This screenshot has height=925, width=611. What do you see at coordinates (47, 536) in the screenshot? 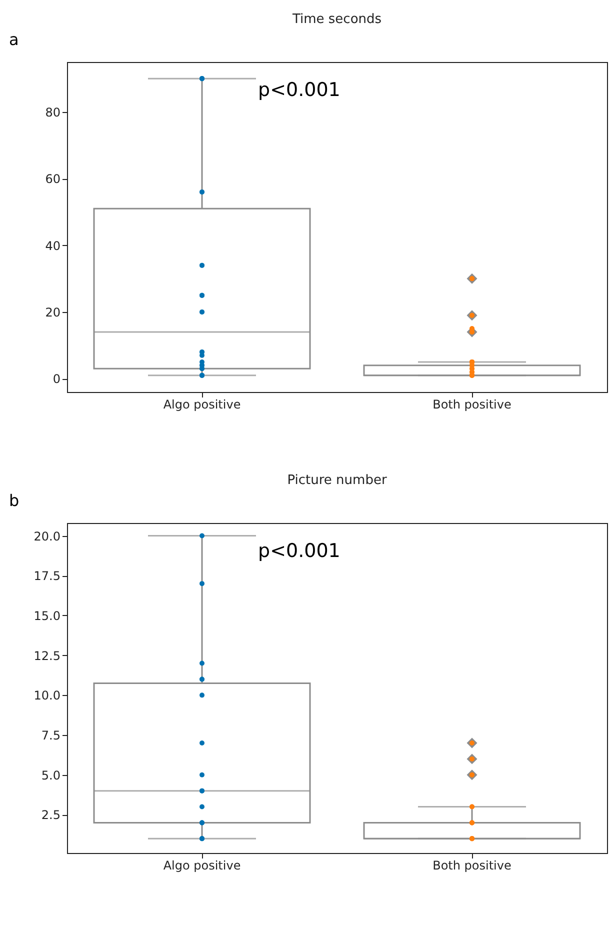
I see `y-tick-label: 20.0` at bounding box center [47, 536].